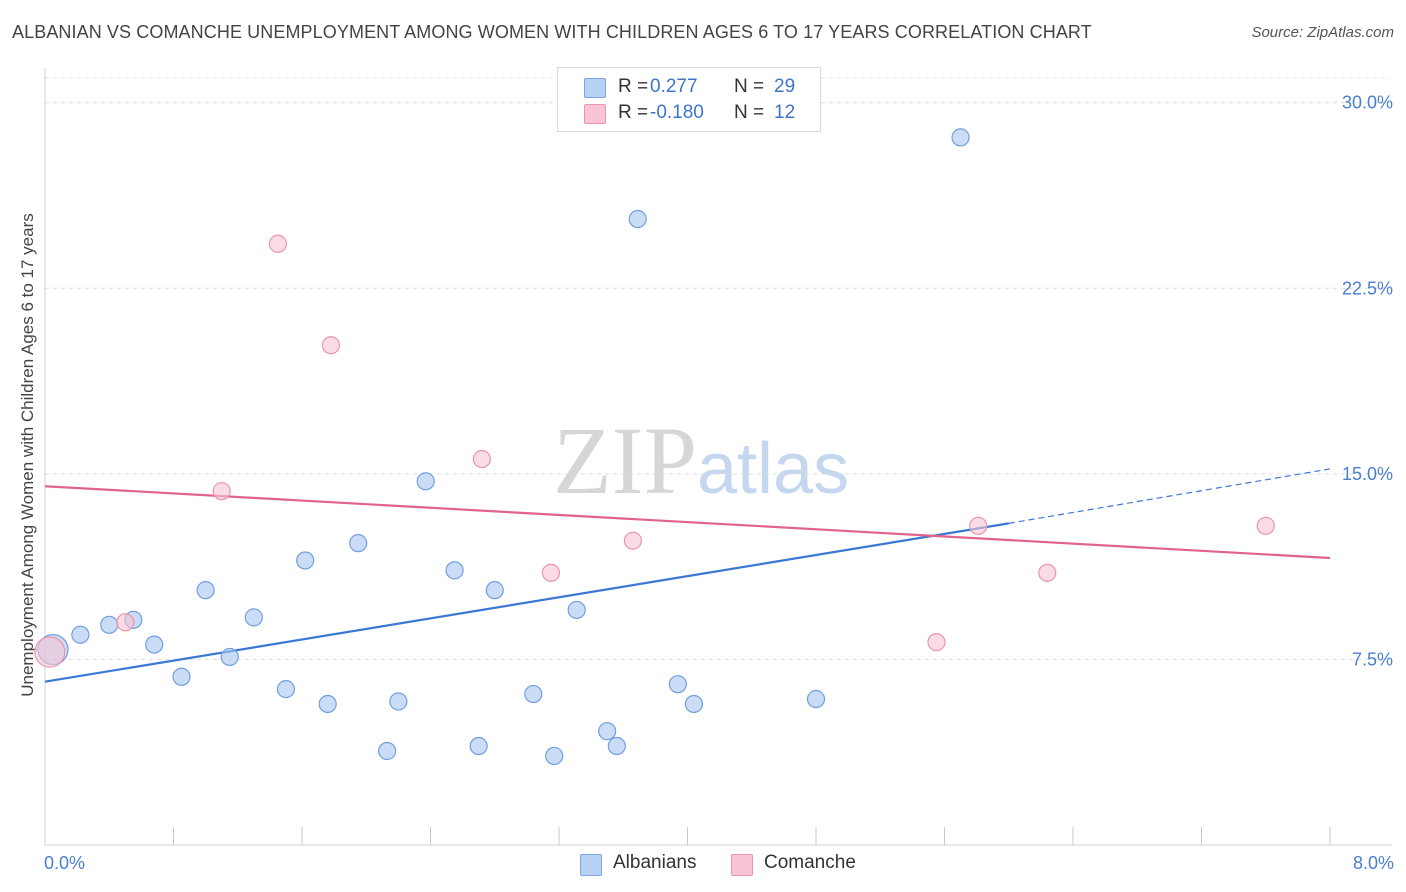 This screenshot has height=892, width=1406. What do you see at coordinates (1367, 103) in the screenshot?
I see `y-tick-label: 30.0%` at bounding box center [1367, 103].